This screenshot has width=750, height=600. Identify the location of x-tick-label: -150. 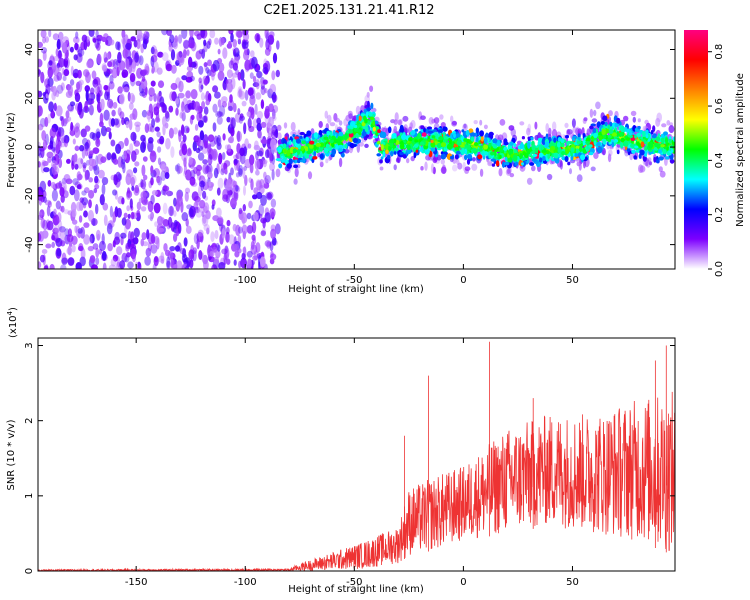
(136, 582).